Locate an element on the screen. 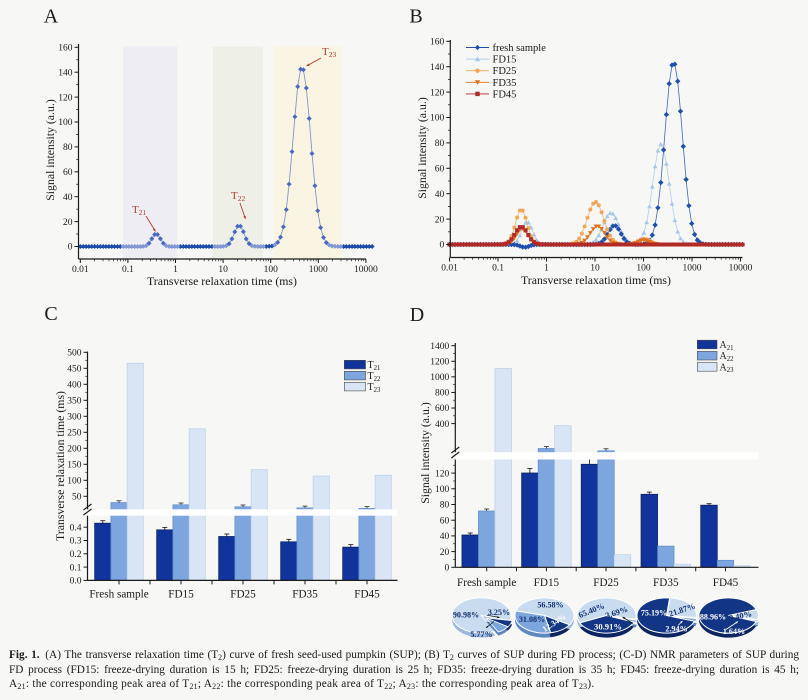  svg-text: A23 is located at coordinates (727, 368).